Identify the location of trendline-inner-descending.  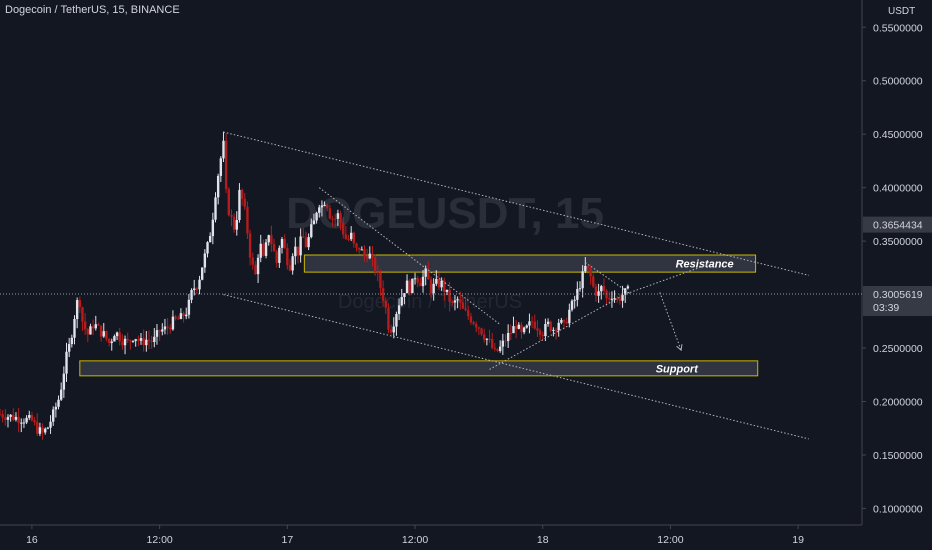
(409, 256).